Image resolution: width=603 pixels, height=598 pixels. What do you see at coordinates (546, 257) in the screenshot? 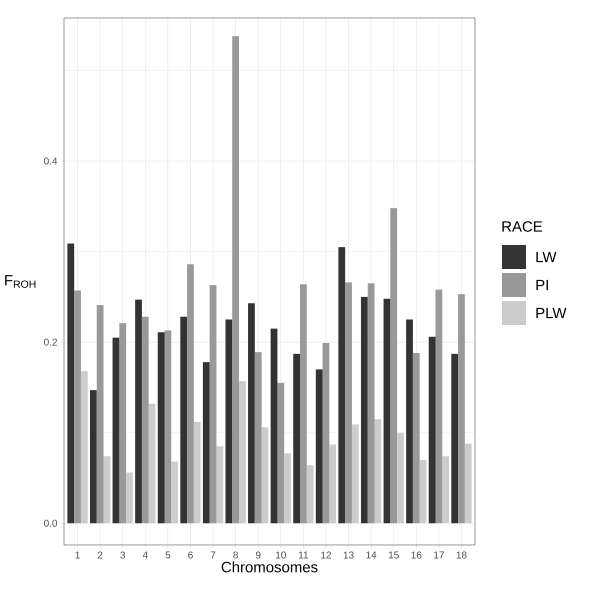
I see `legend-label: LW` at bounding box center [546, 257].